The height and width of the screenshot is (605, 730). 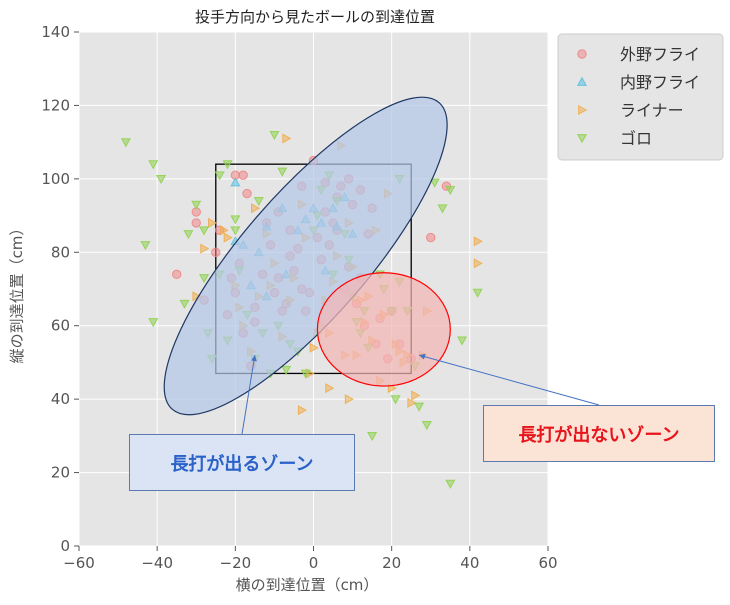 I want to click on x-tick-label: 0, so click(x=314, y=563).